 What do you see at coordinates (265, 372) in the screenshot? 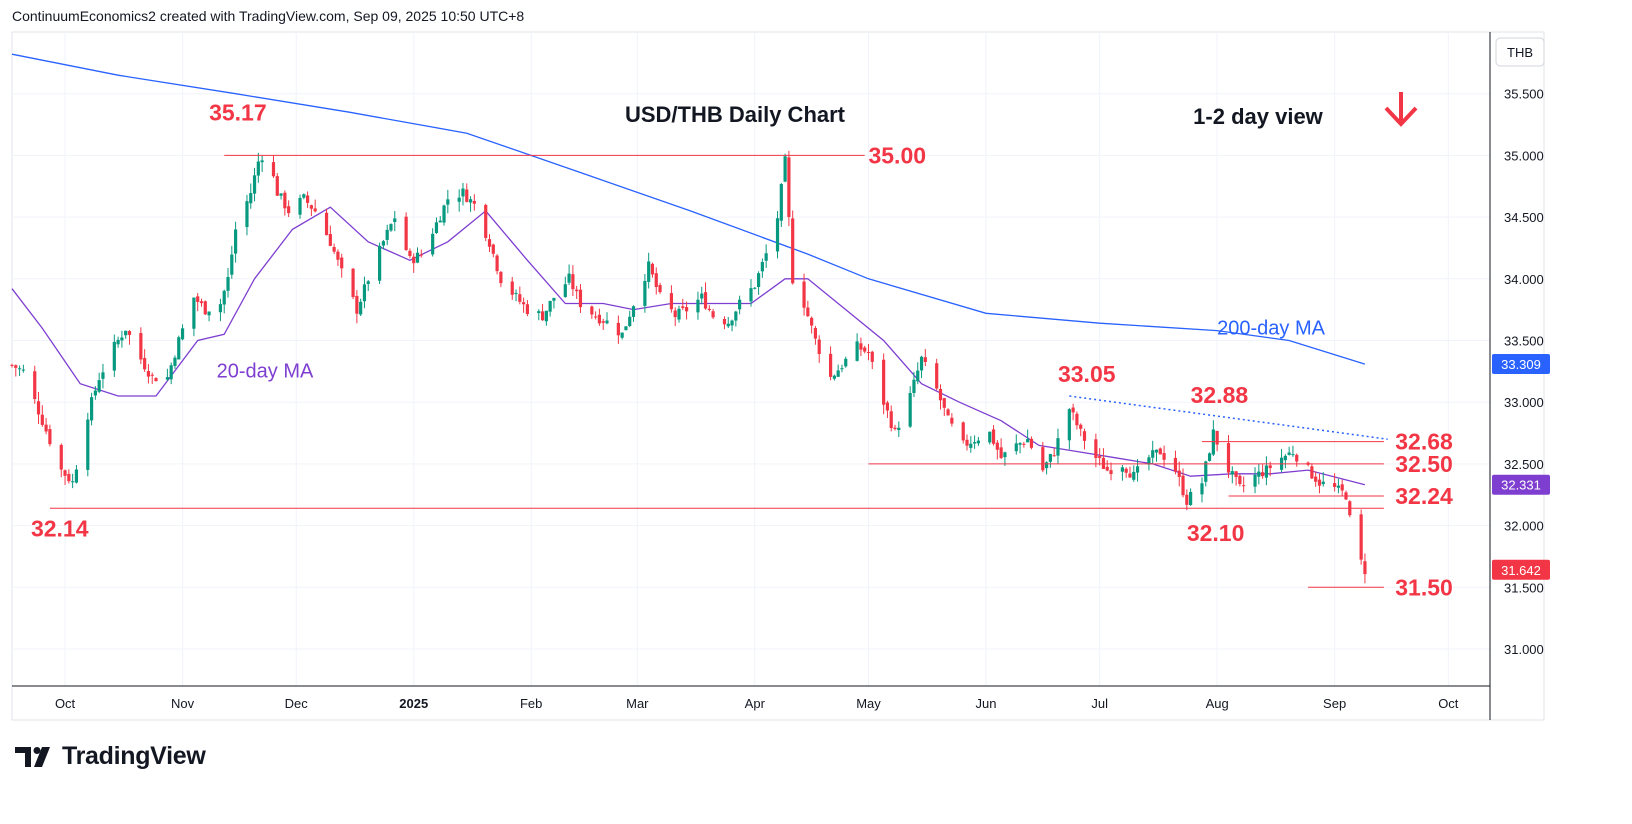
I see `ma-label: 20-day MA` at bounding box center [265, 372].